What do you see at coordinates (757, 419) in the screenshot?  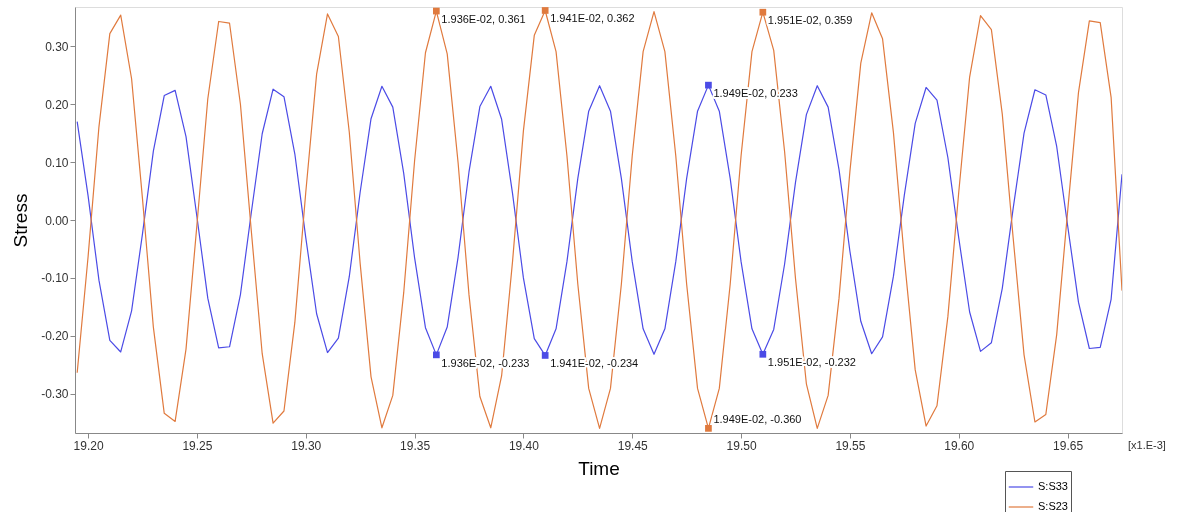 I see `annotation: 1.949E-02, -0.360` at bounding box center [757, 419].